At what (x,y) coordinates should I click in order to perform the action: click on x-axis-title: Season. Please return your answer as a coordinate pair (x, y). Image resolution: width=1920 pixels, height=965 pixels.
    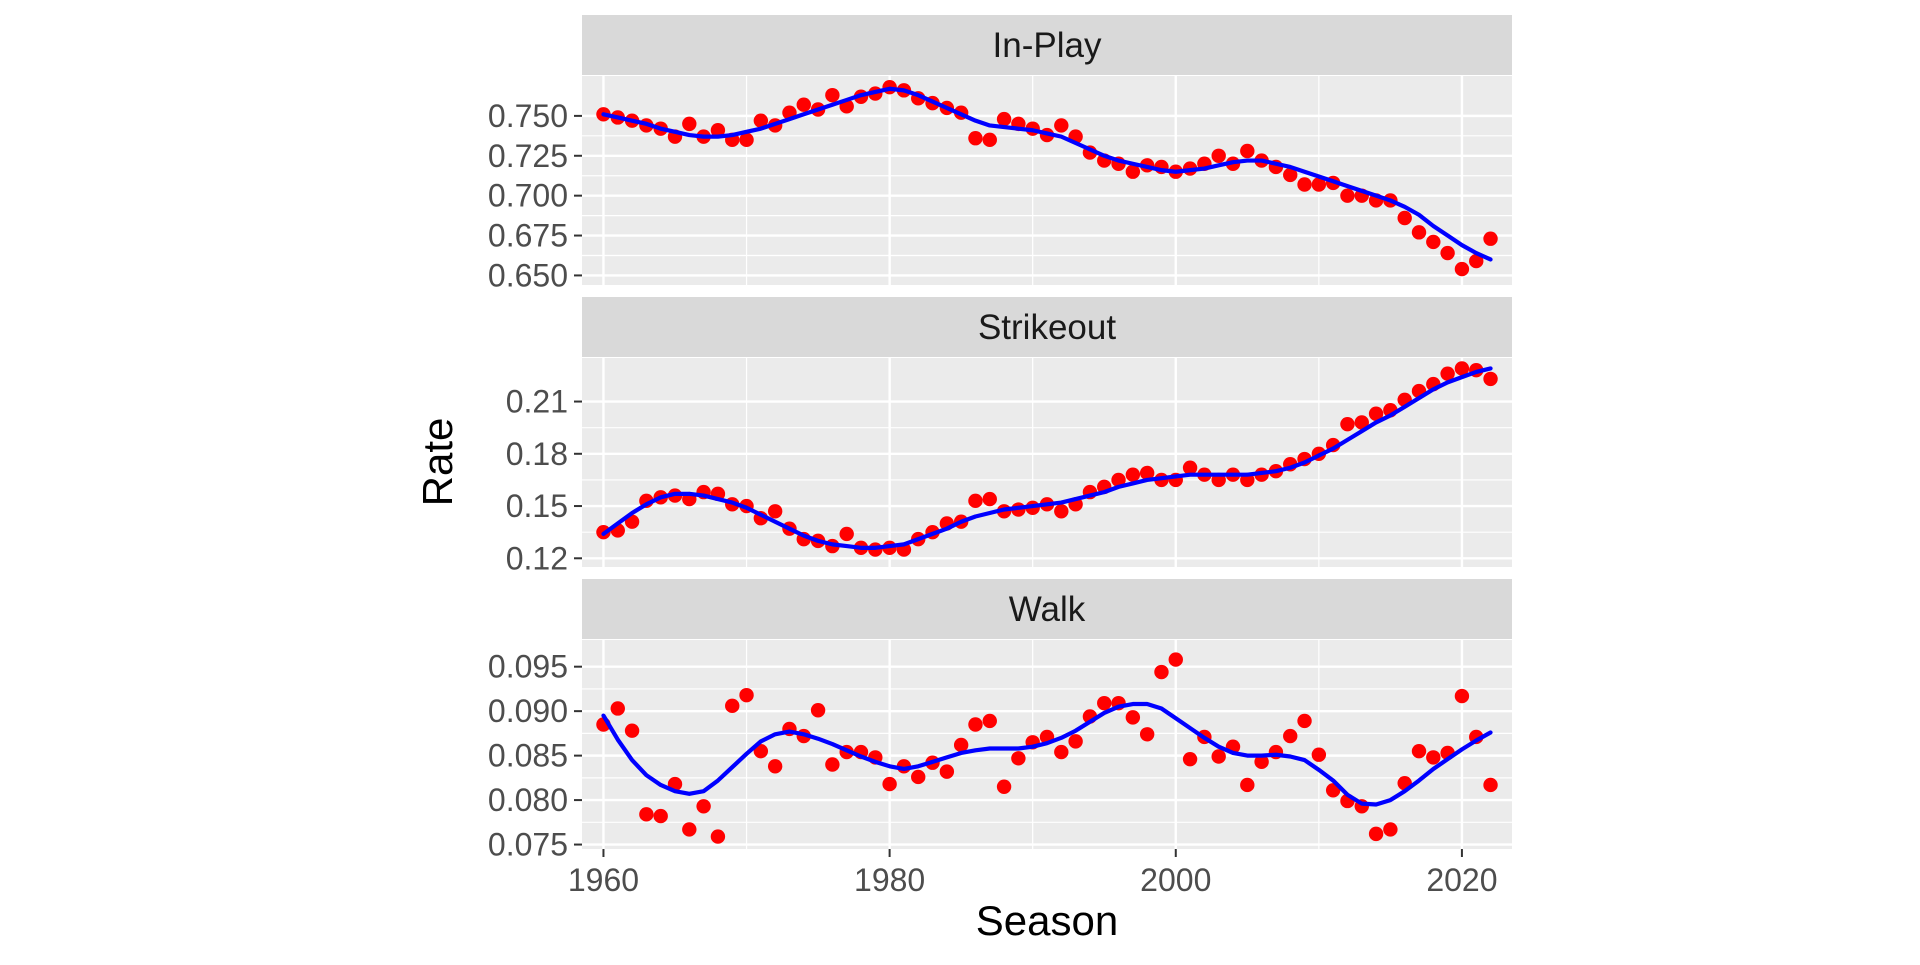
    Looking at the image, I should click on (1047, 920).